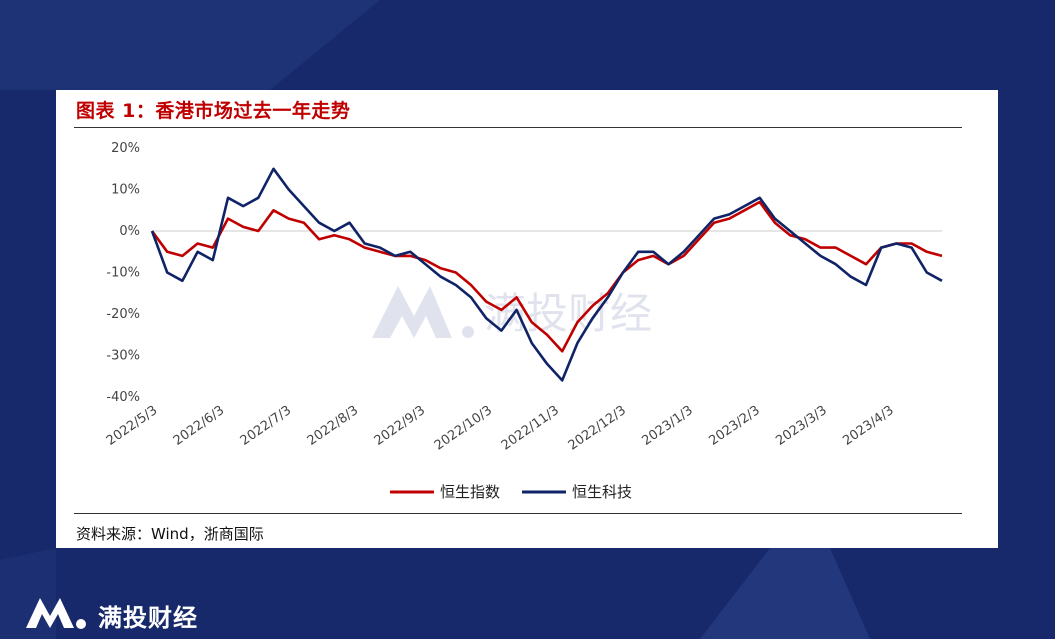  Describe the element at coordinates (199, 426) in the screenshot. I see `x-tick-label: 2022/6/3` at that location.